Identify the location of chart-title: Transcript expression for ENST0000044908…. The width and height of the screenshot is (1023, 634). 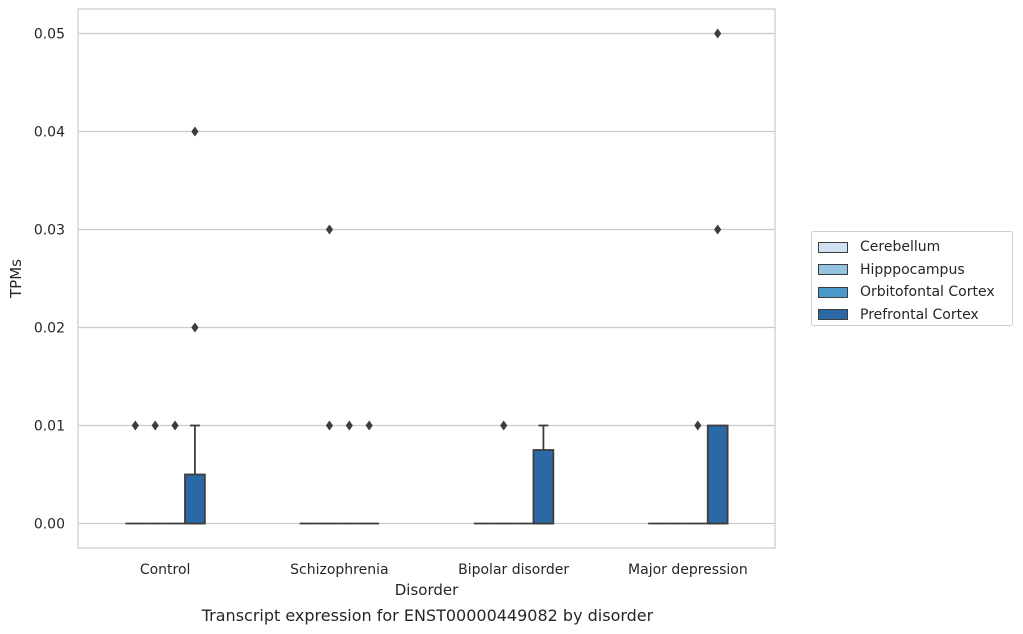
(427, 615).